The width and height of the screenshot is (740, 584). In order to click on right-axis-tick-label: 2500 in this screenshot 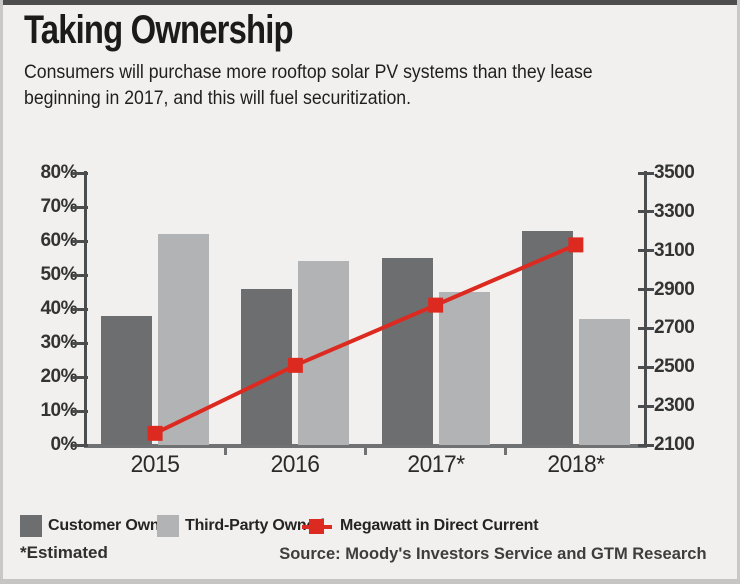, I will do `click(674, 367)`.